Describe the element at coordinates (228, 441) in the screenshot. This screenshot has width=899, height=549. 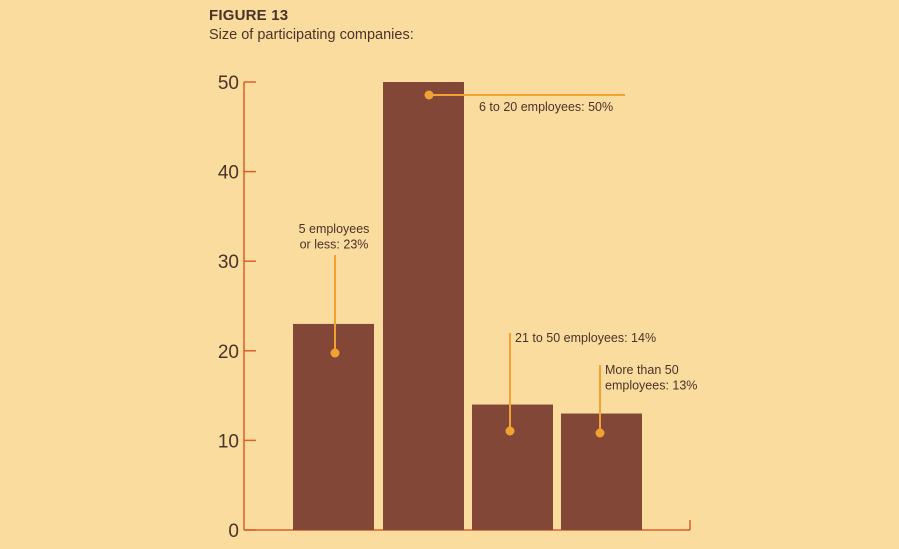
I see `y-tick-label: 10` at that location.